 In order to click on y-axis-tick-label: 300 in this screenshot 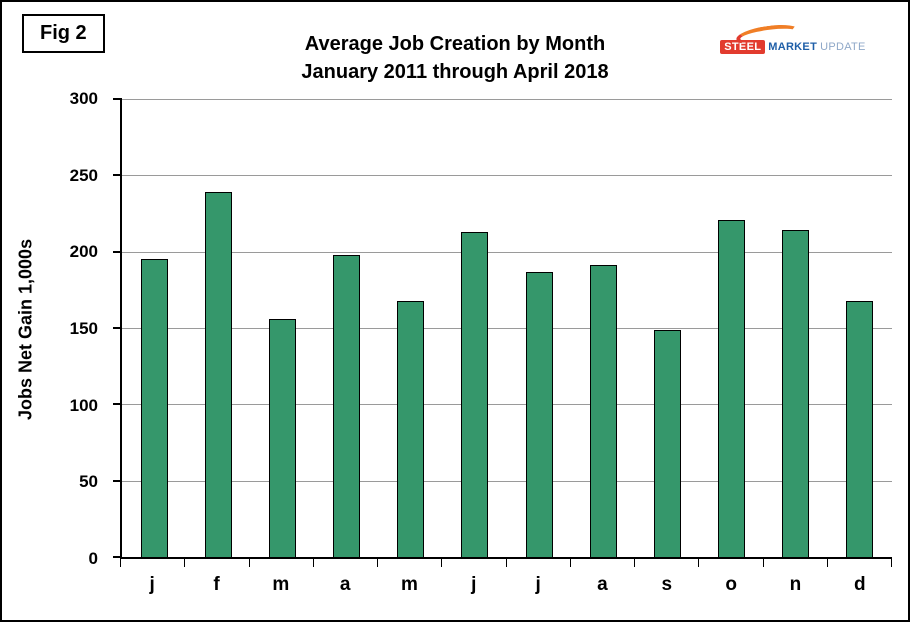, I will do `click(83, 98)`.